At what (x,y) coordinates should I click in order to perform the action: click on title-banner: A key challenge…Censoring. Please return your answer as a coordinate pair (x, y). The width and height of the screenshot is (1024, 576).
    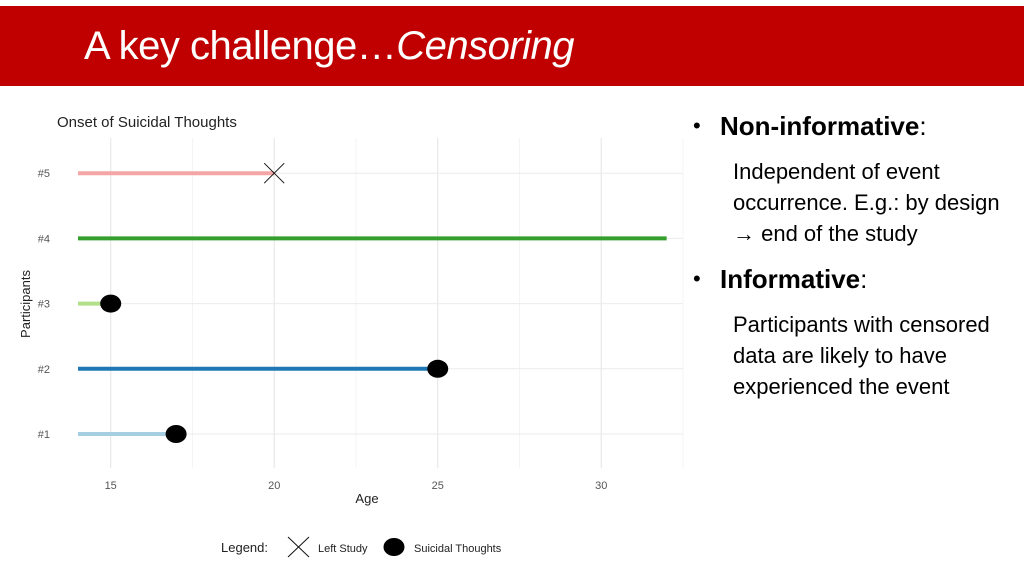
    Looking at the image, I should click on (512, 46).